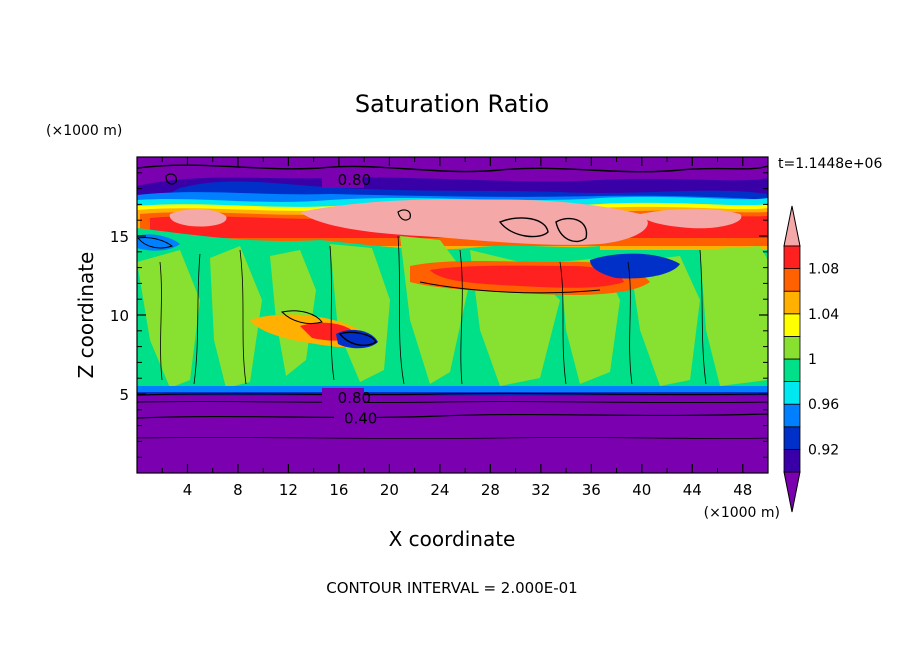 This screenshot has height=654, width=904. Describe the element at coordinates (86, 315) in the screenshot. I see `y-axis-title: Z coordinate` at that location.